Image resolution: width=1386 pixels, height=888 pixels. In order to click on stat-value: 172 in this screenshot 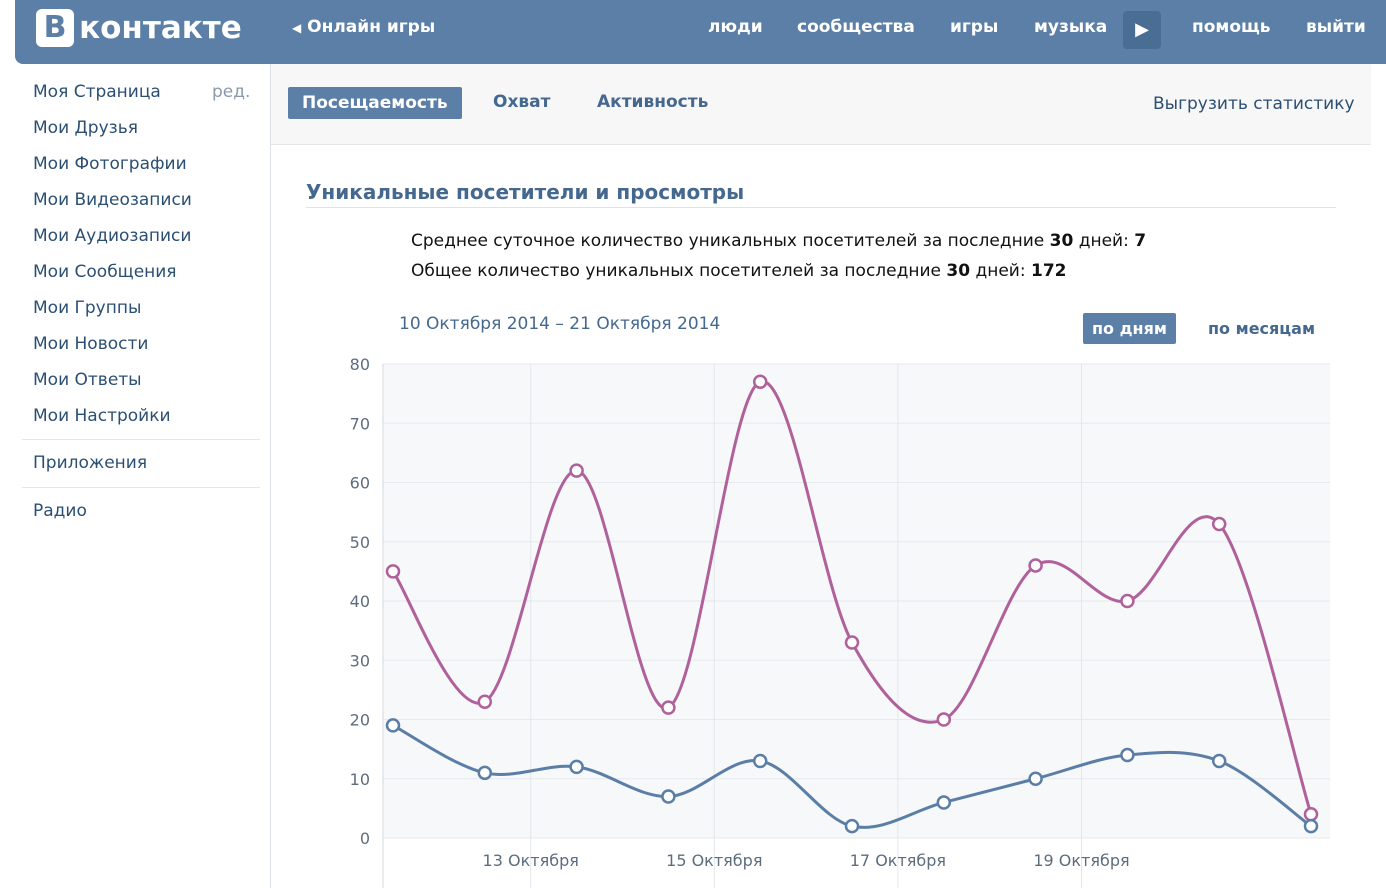, I will do `click(1049, 271)`.